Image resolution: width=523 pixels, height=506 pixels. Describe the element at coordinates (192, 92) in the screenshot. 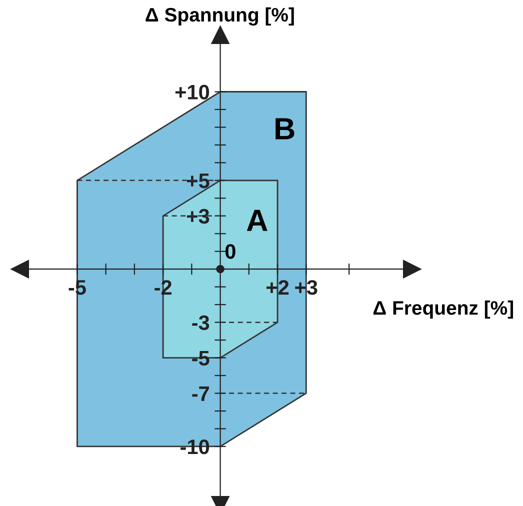

I see `y-tick-label: +10` at that location.